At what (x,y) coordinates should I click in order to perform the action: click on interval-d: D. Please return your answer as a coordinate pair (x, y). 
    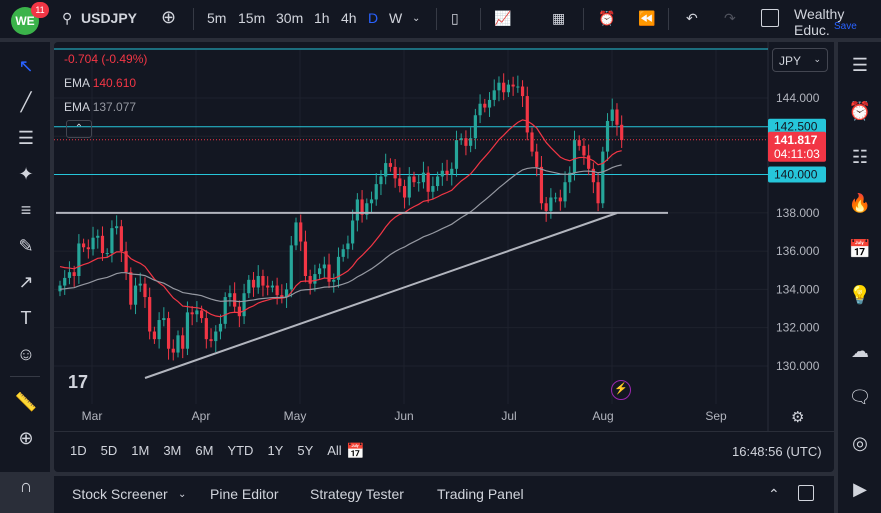
    Looking at the image, I should click on (373, 18).